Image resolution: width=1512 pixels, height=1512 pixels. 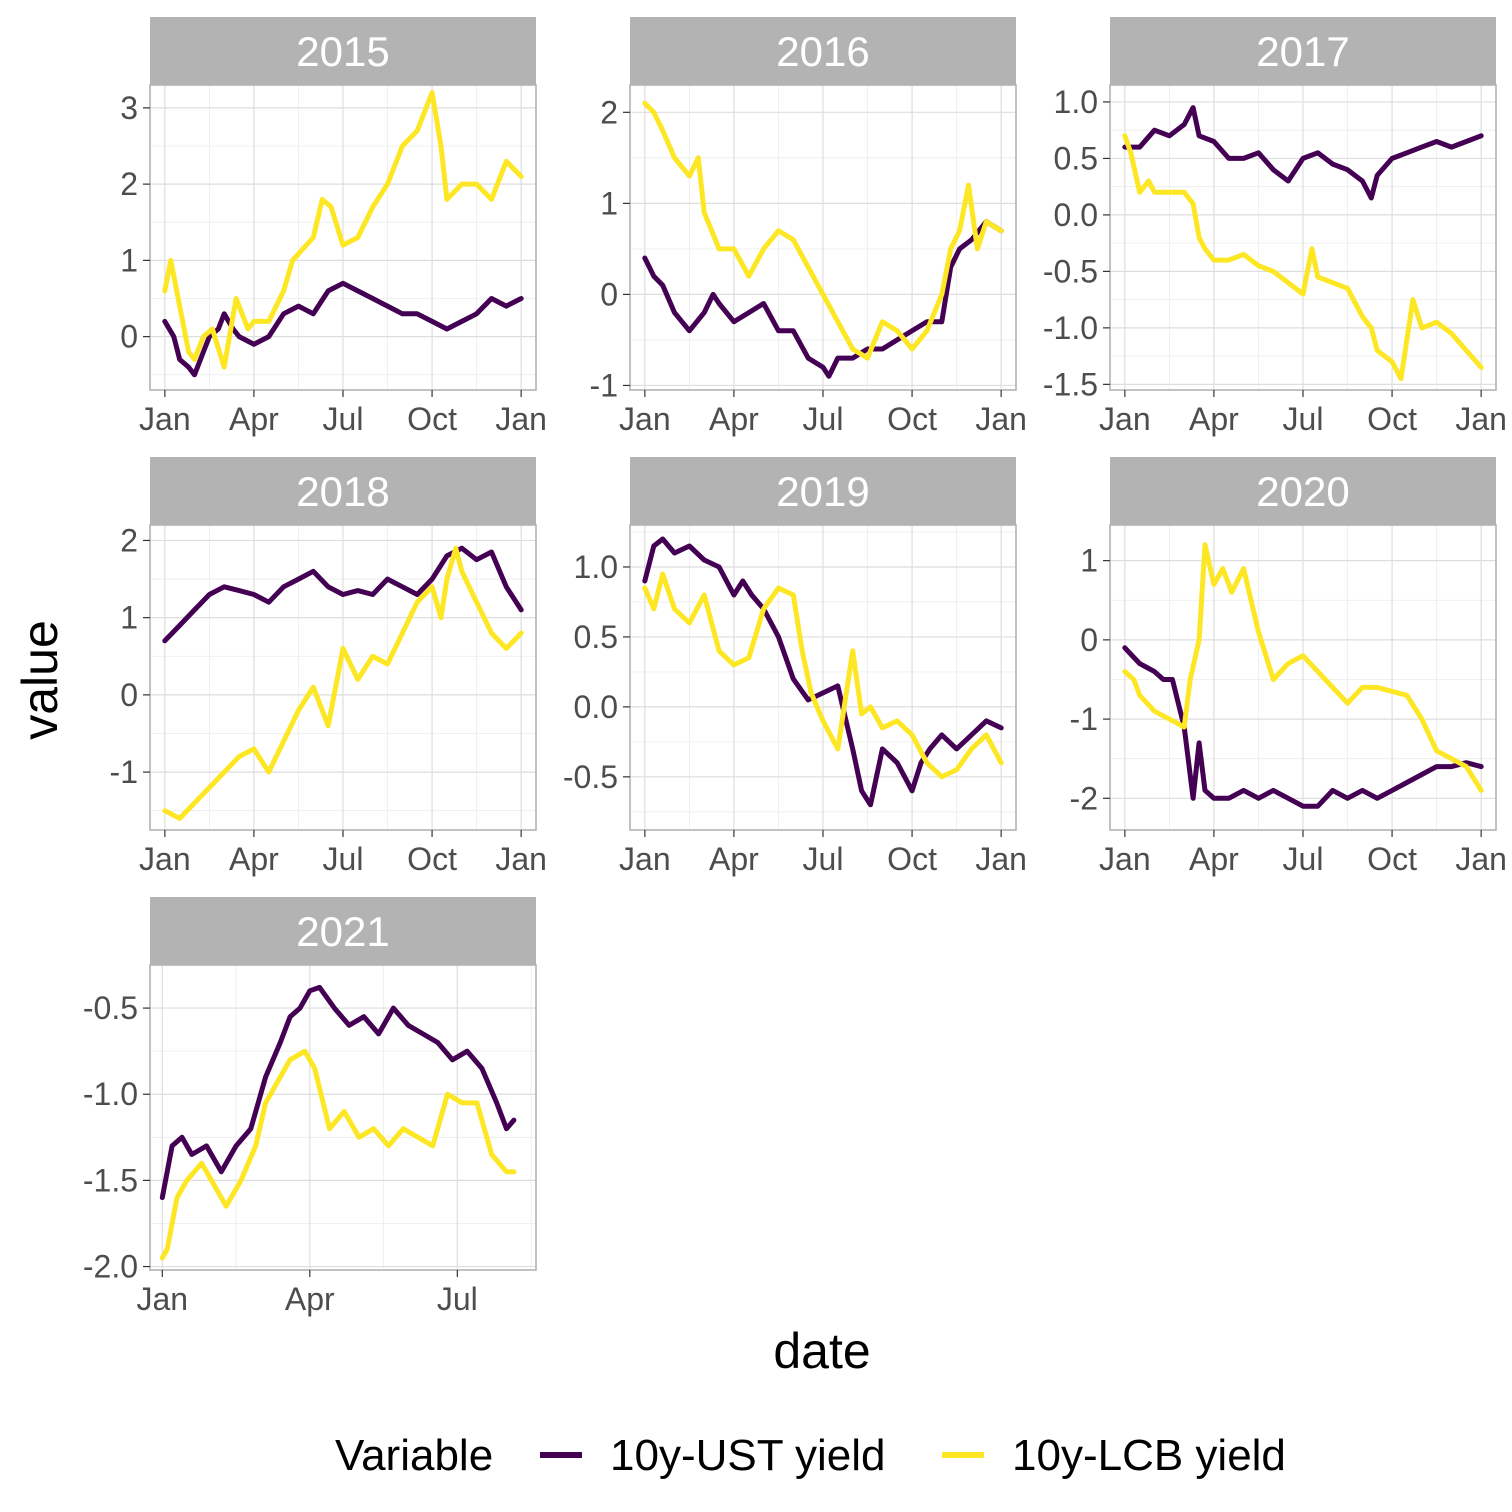 I want to click on facet-strip-label: 2017, so click(x=1302, y=51).